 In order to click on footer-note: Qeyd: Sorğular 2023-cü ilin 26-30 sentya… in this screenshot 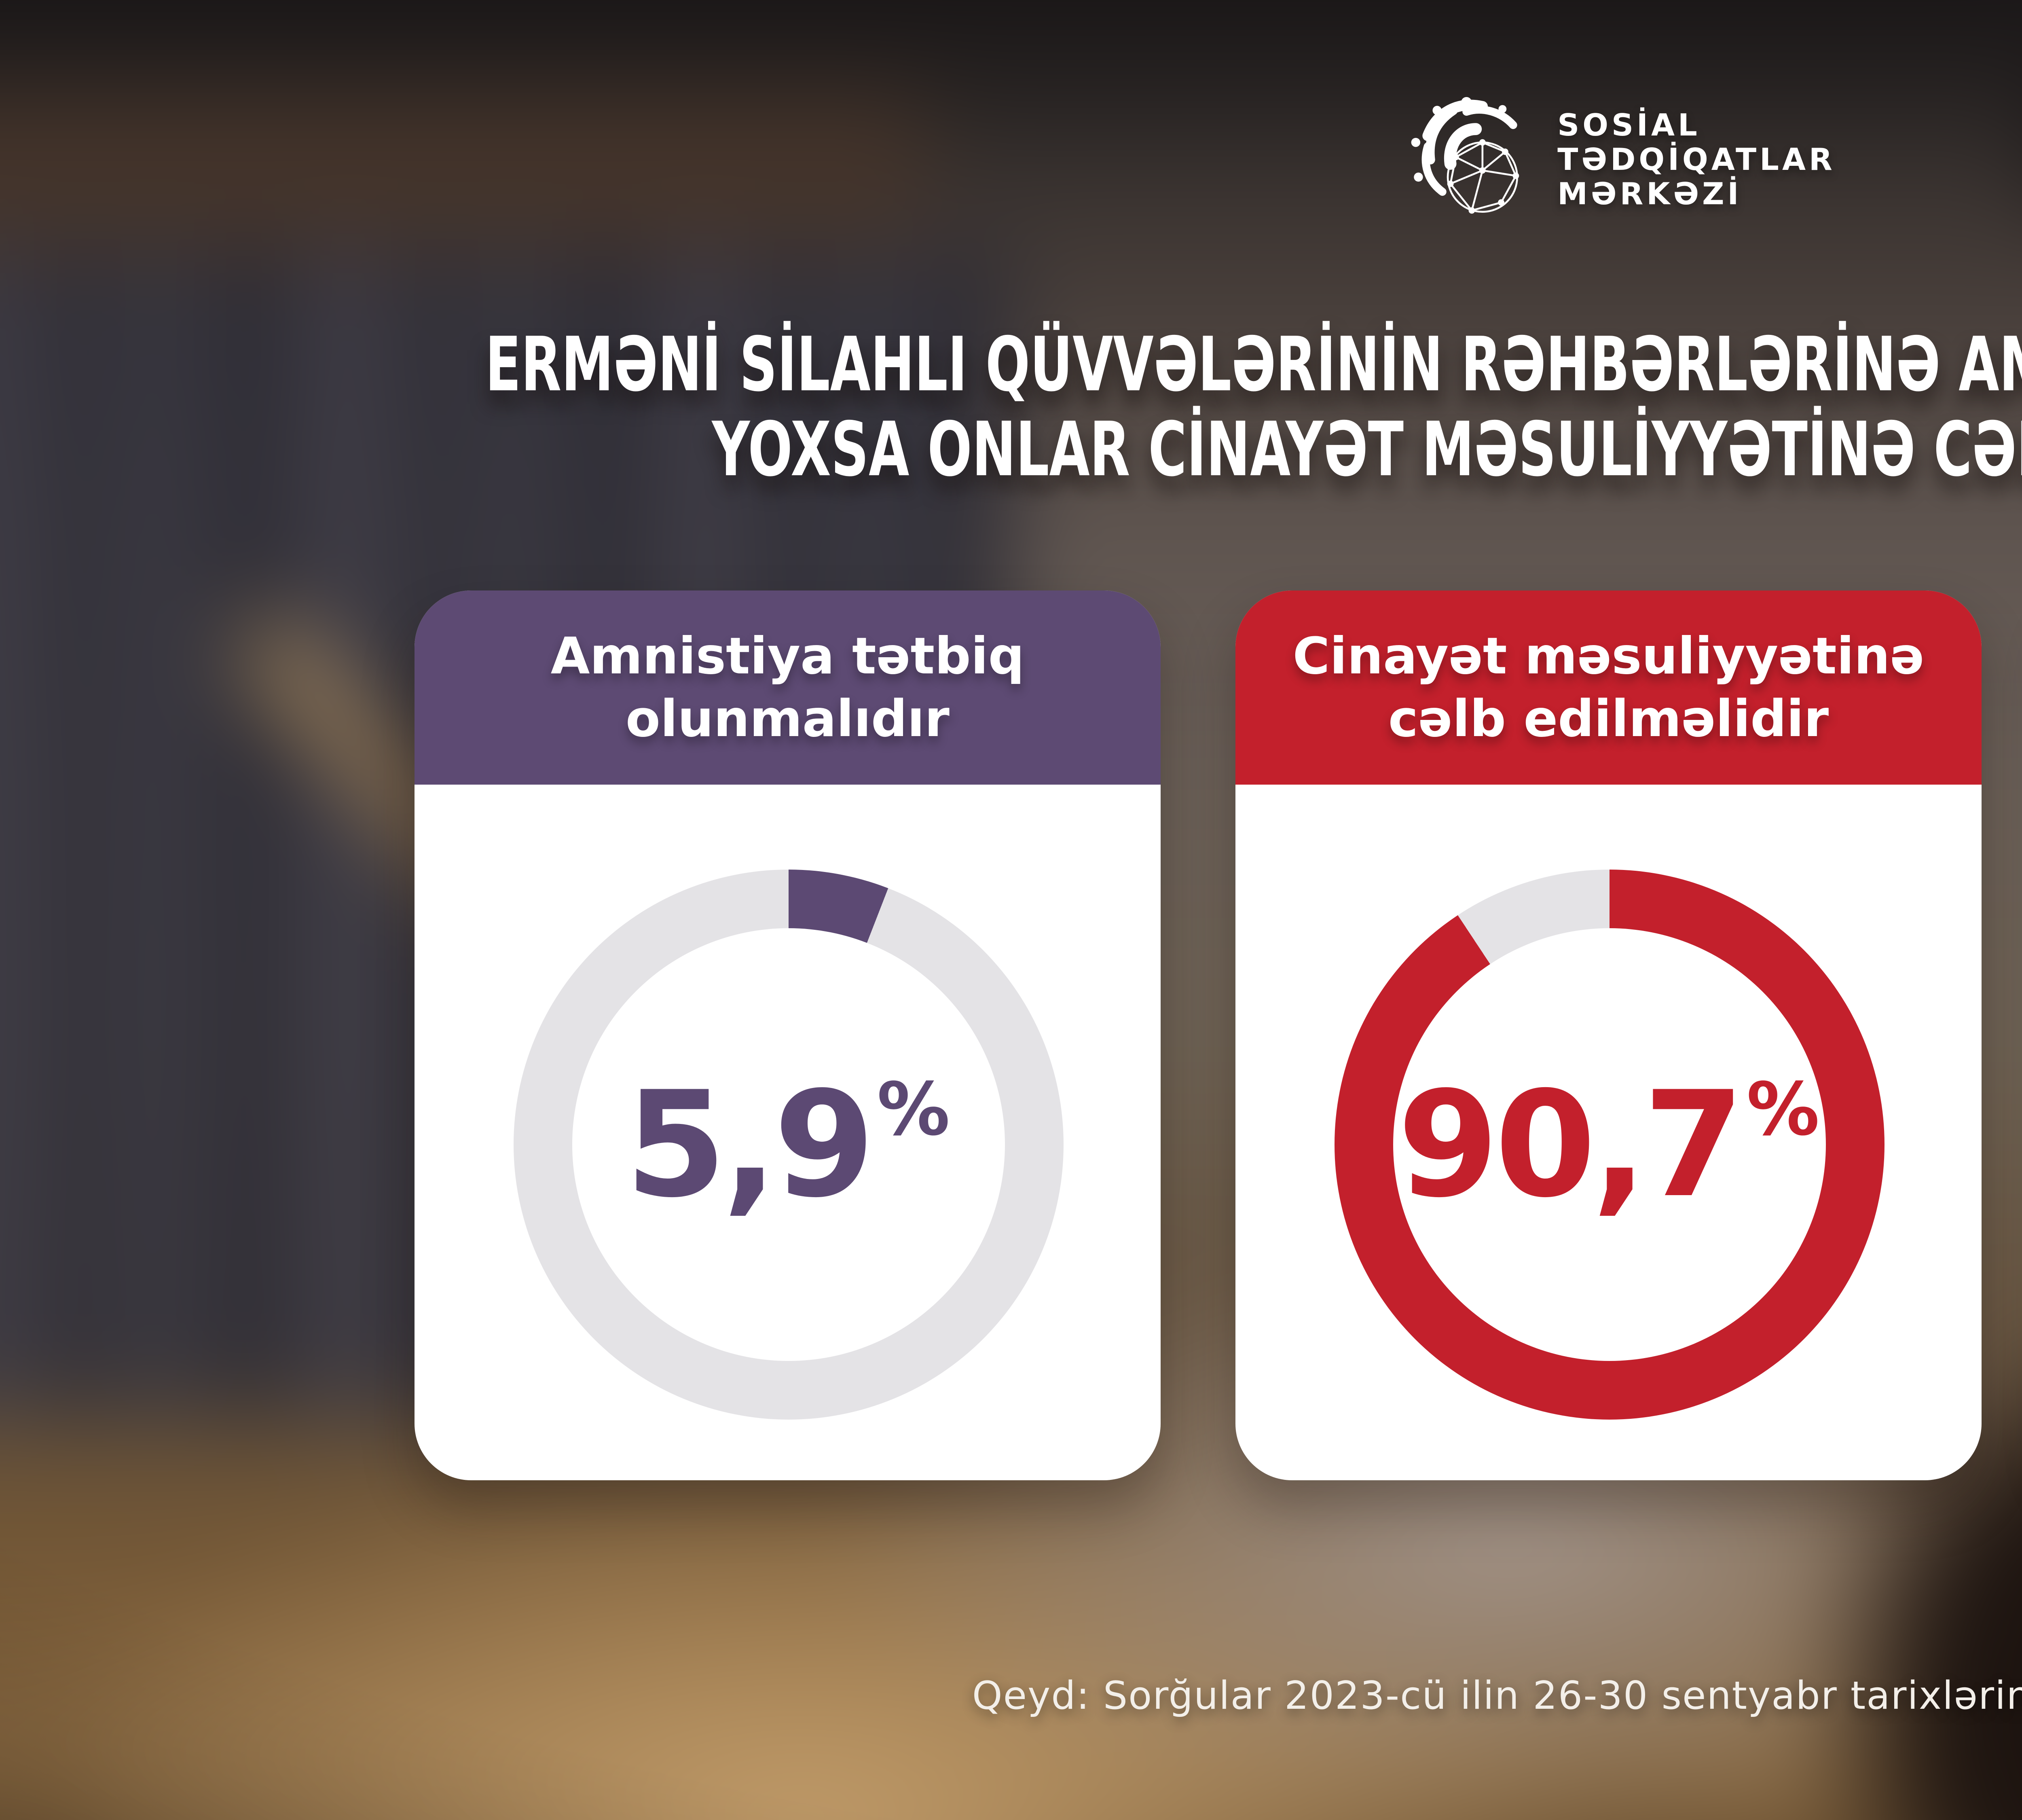, I will do `click(1011, 1696)`.